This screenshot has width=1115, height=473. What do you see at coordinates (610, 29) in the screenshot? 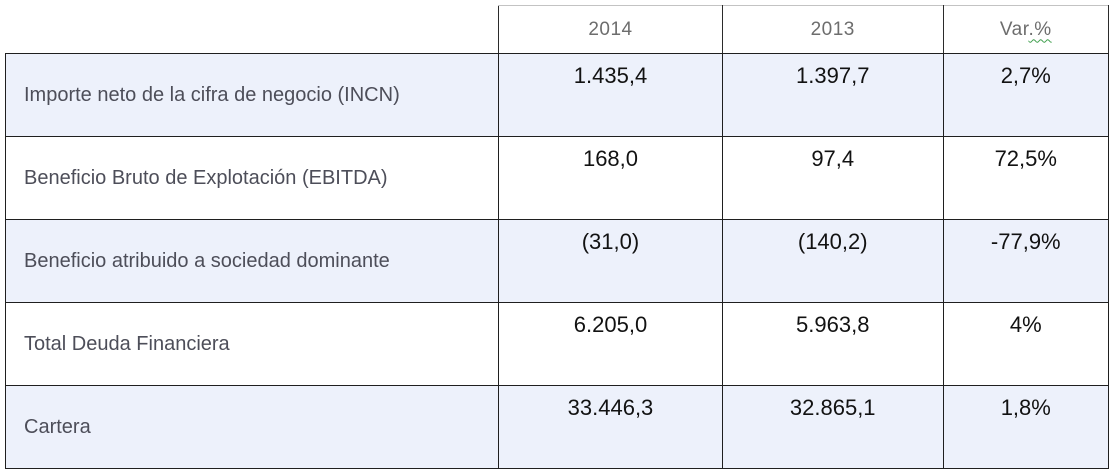
I see `header-col-2014: 2014` at bounding box center [610, 29].